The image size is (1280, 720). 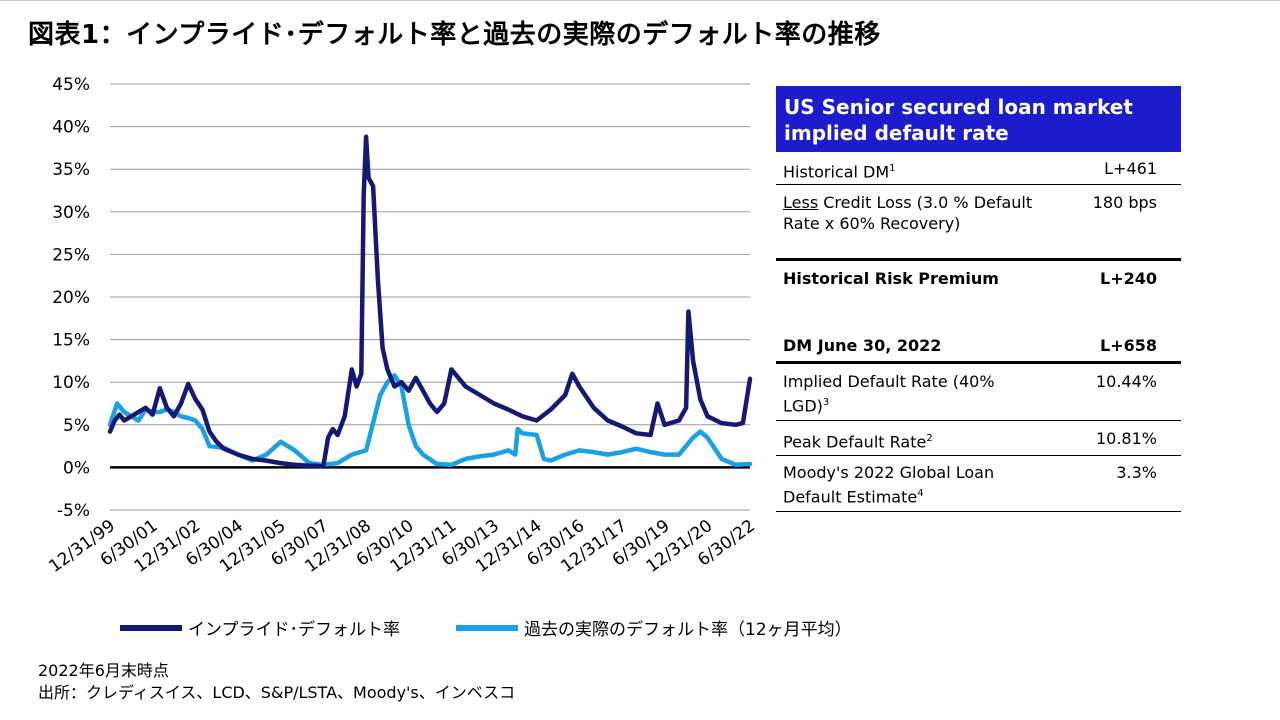 What do you see at coordinates (1128, 345) in the screenshot?
I see `table-row-value: L+658` at bounding box center [1128, 345].